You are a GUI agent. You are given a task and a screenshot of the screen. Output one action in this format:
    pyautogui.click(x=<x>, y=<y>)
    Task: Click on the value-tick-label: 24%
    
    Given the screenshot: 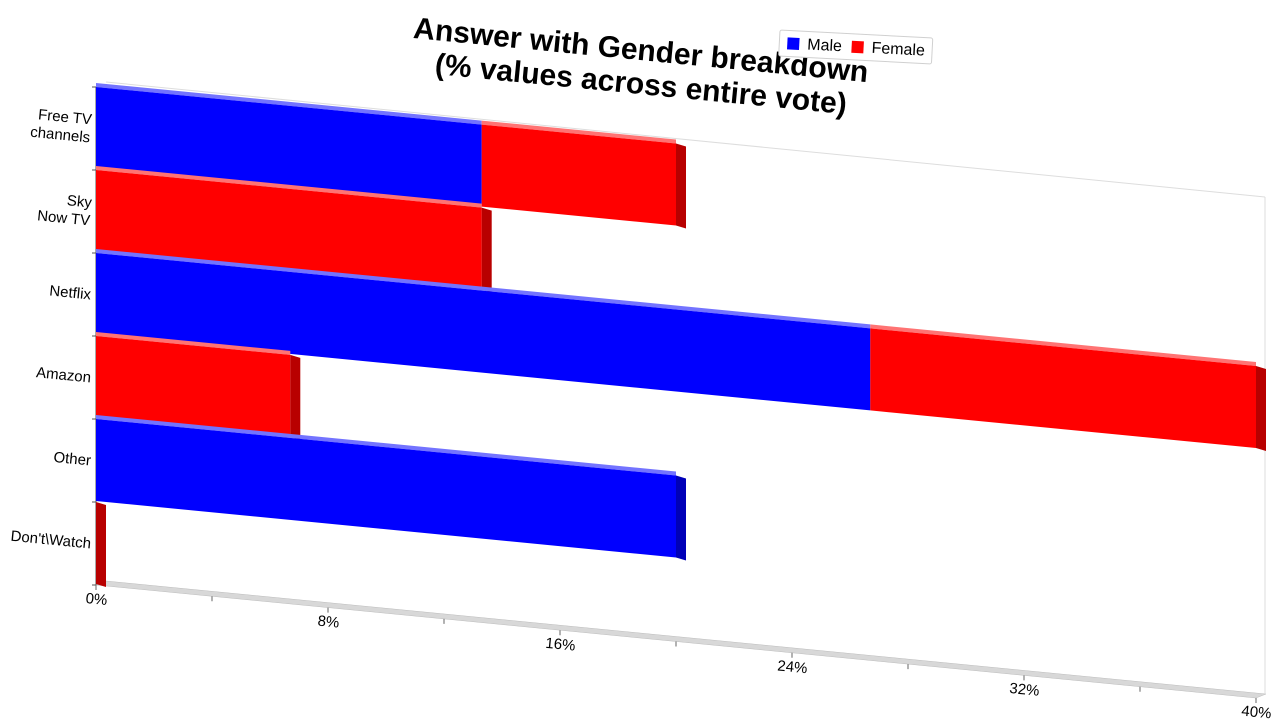 What is the action you would take?
    pyautogui.click(x=793, y=667)
    